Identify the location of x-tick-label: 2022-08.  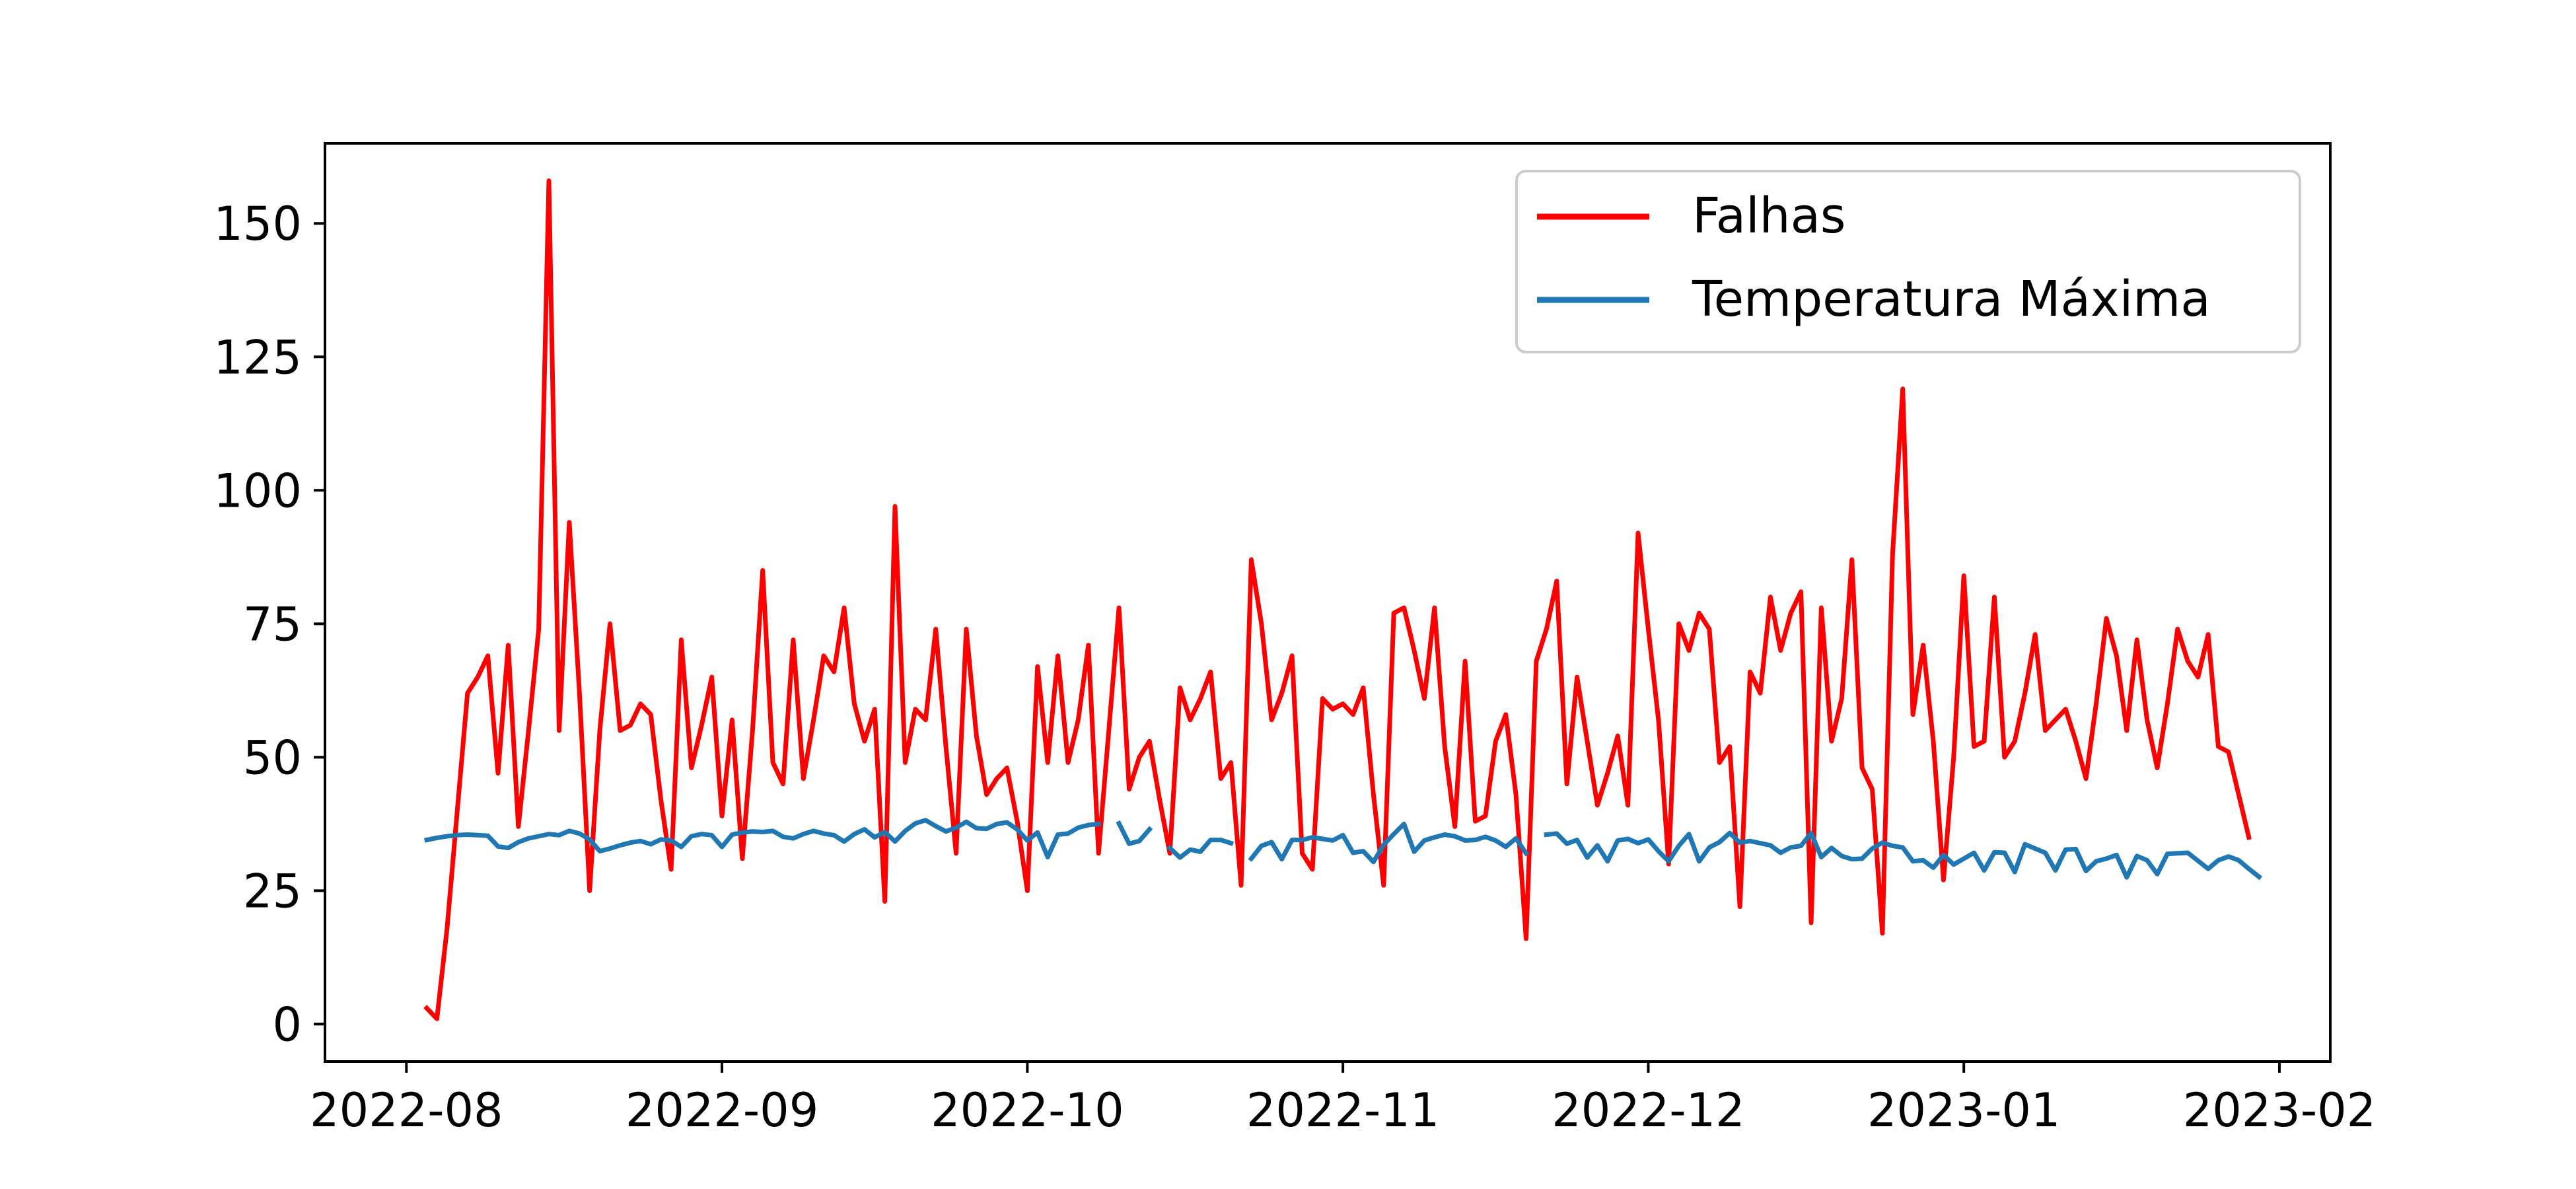
(406, 1110).